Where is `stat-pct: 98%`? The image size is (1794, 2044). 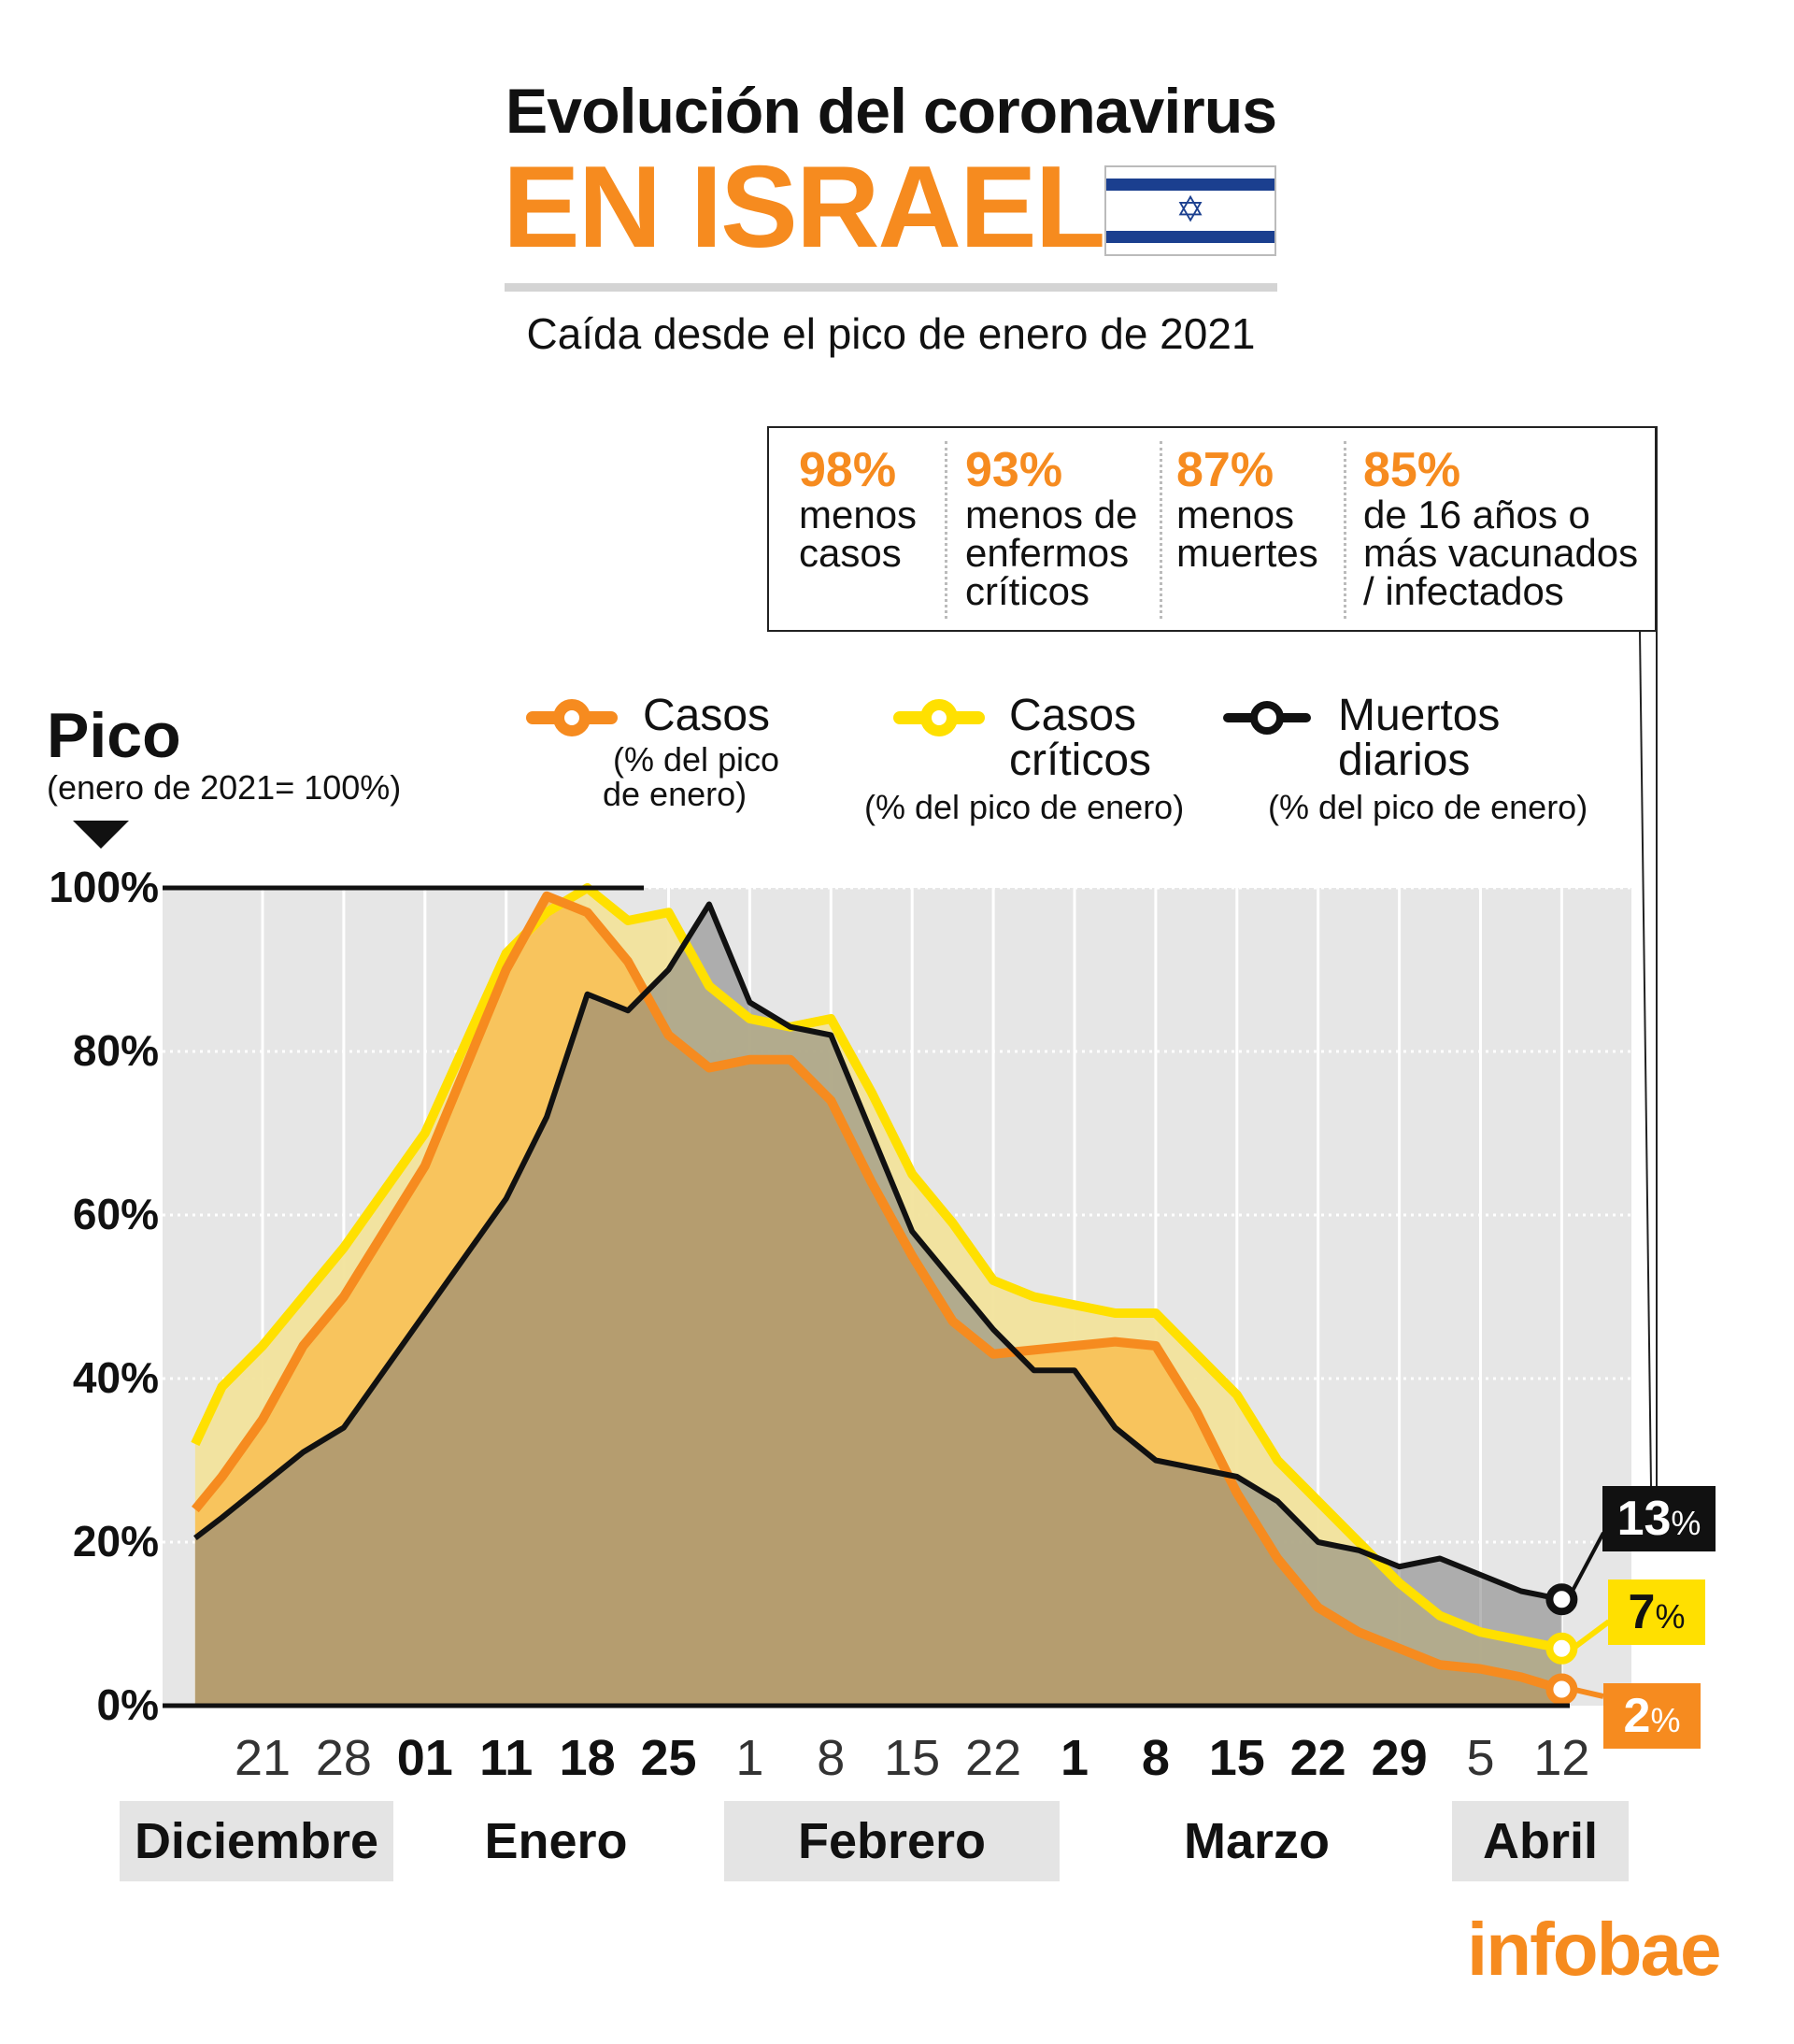 stat-pct: 98% is located at coordinates (848, 470).